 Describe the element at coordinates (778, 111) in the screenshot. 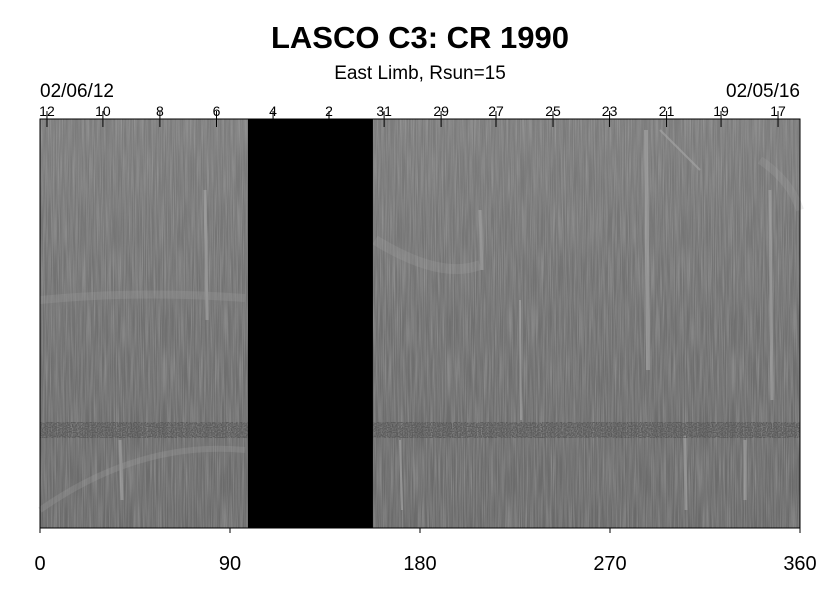

I see `top-tick-label: 17` at that location.